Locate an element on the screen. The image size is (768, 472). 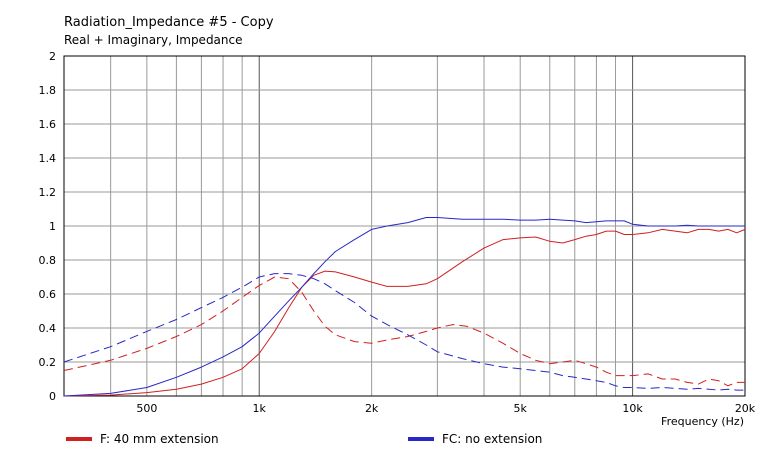
y-tick-label: 2 is located at coordinates (52, 56).